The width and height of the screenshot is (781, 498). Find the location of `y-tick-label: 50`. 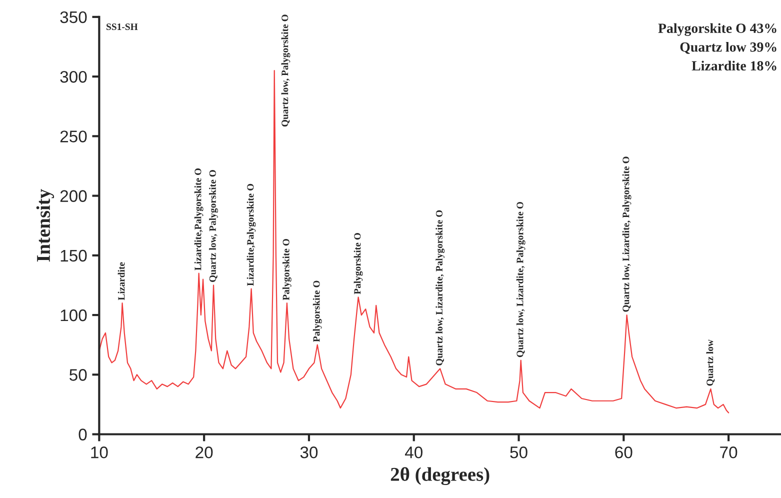

y-tick-label: 50 is located at coordinates (78, 375).